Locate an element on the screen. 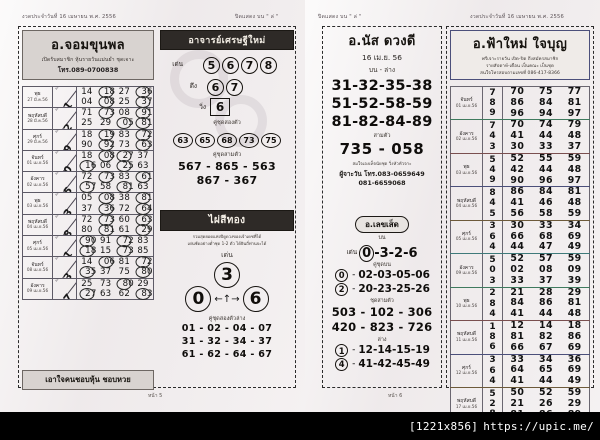  triple-row: 12 14 18 is located at coordinates (546, 326).